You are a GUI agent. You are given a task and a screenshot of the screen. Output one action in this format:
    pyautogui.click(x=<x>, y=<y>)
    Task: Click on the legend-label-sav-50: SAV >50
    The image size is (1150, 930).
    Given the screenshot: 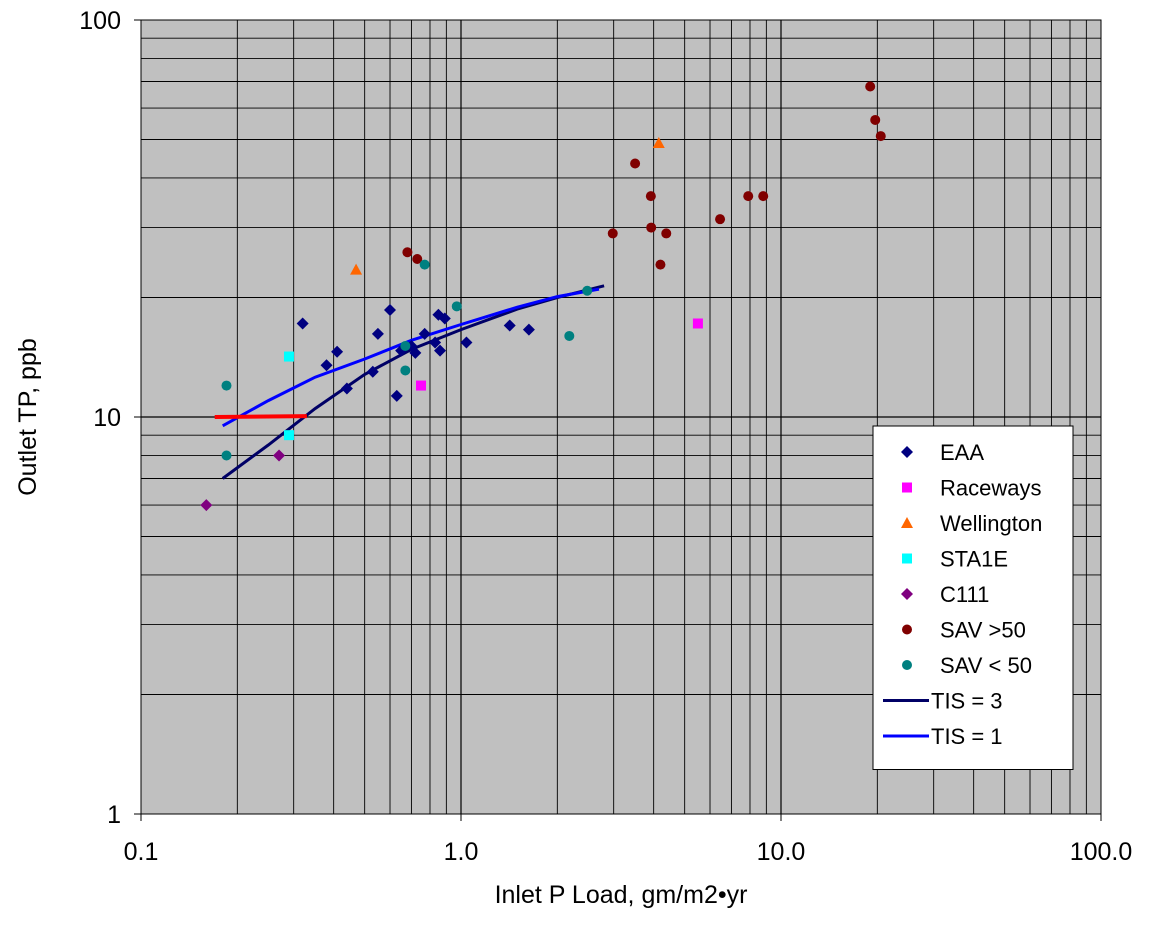 What is the action you would take?
    pyautogui.click(x=983, y=630)
    